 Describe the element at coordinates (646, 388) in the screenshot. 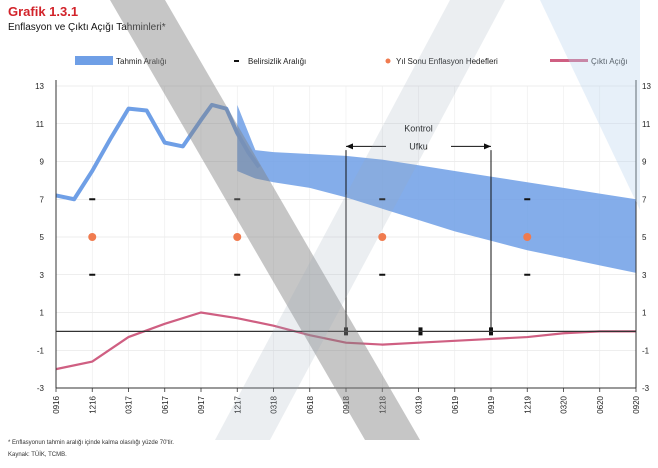

I see `y-tick-label-right: -3` at that location.